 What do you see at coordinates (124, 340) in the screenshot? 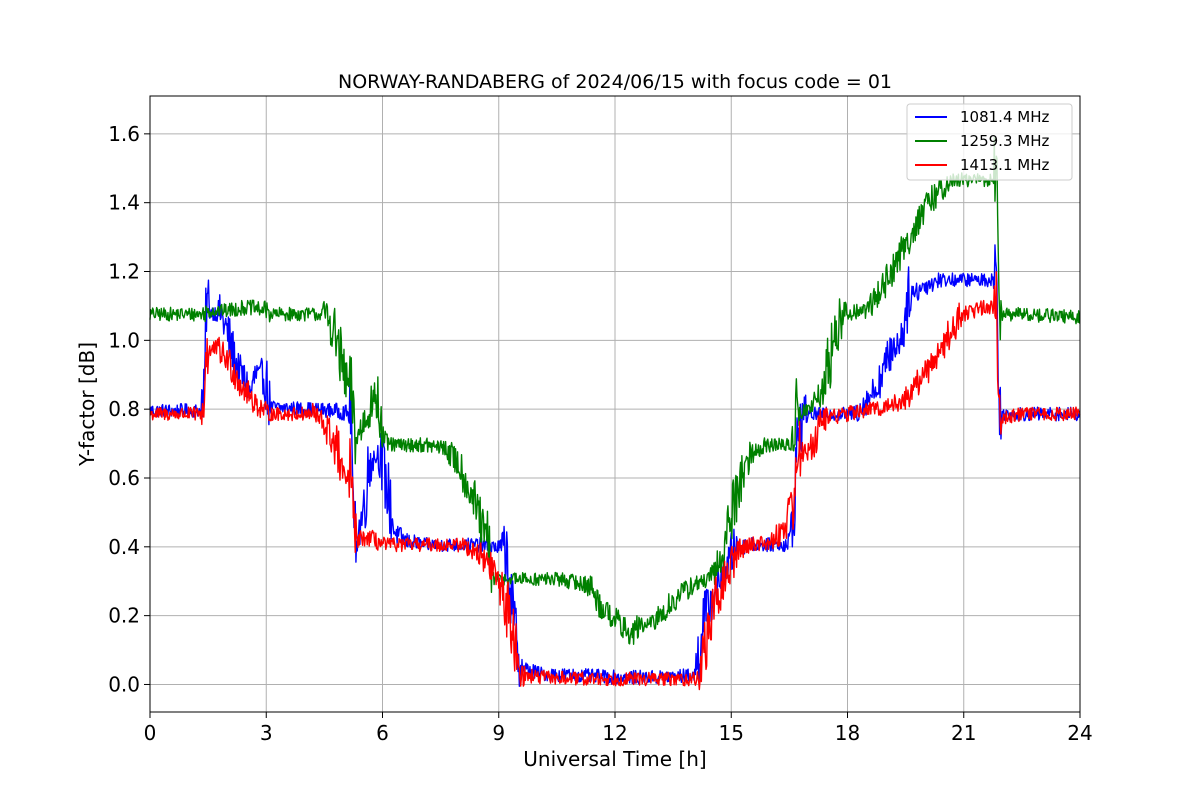
I see `y-tick-label: 1.0` at bounding box center [124, 340].